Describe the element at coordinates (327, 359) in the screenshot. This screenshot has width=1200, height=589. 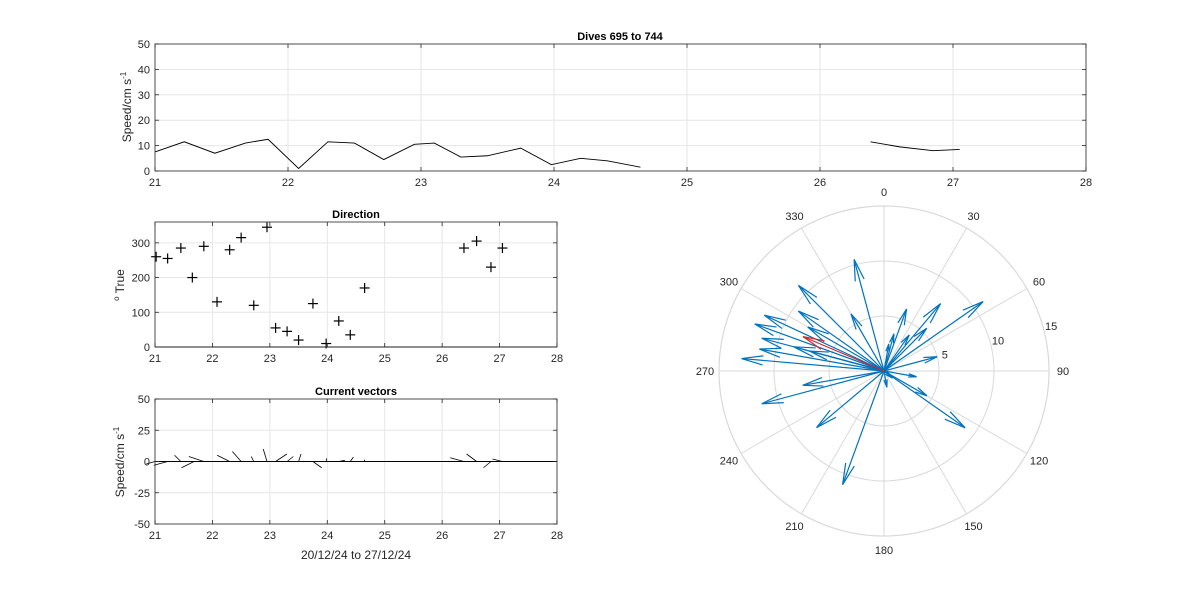
I see `x-tick-label: 24` at that location.